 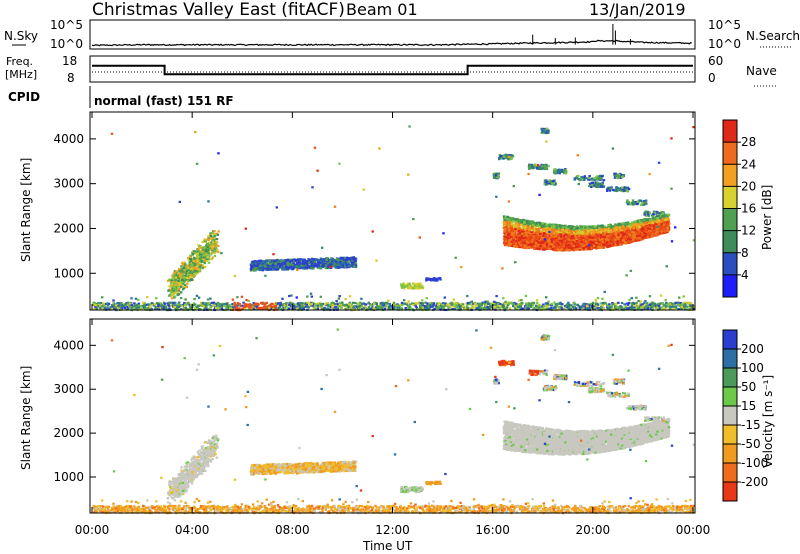 What do you see at coordinates (406, 286) in the screenshot?
I see `blob-cell` at bounding box center [406, 286].